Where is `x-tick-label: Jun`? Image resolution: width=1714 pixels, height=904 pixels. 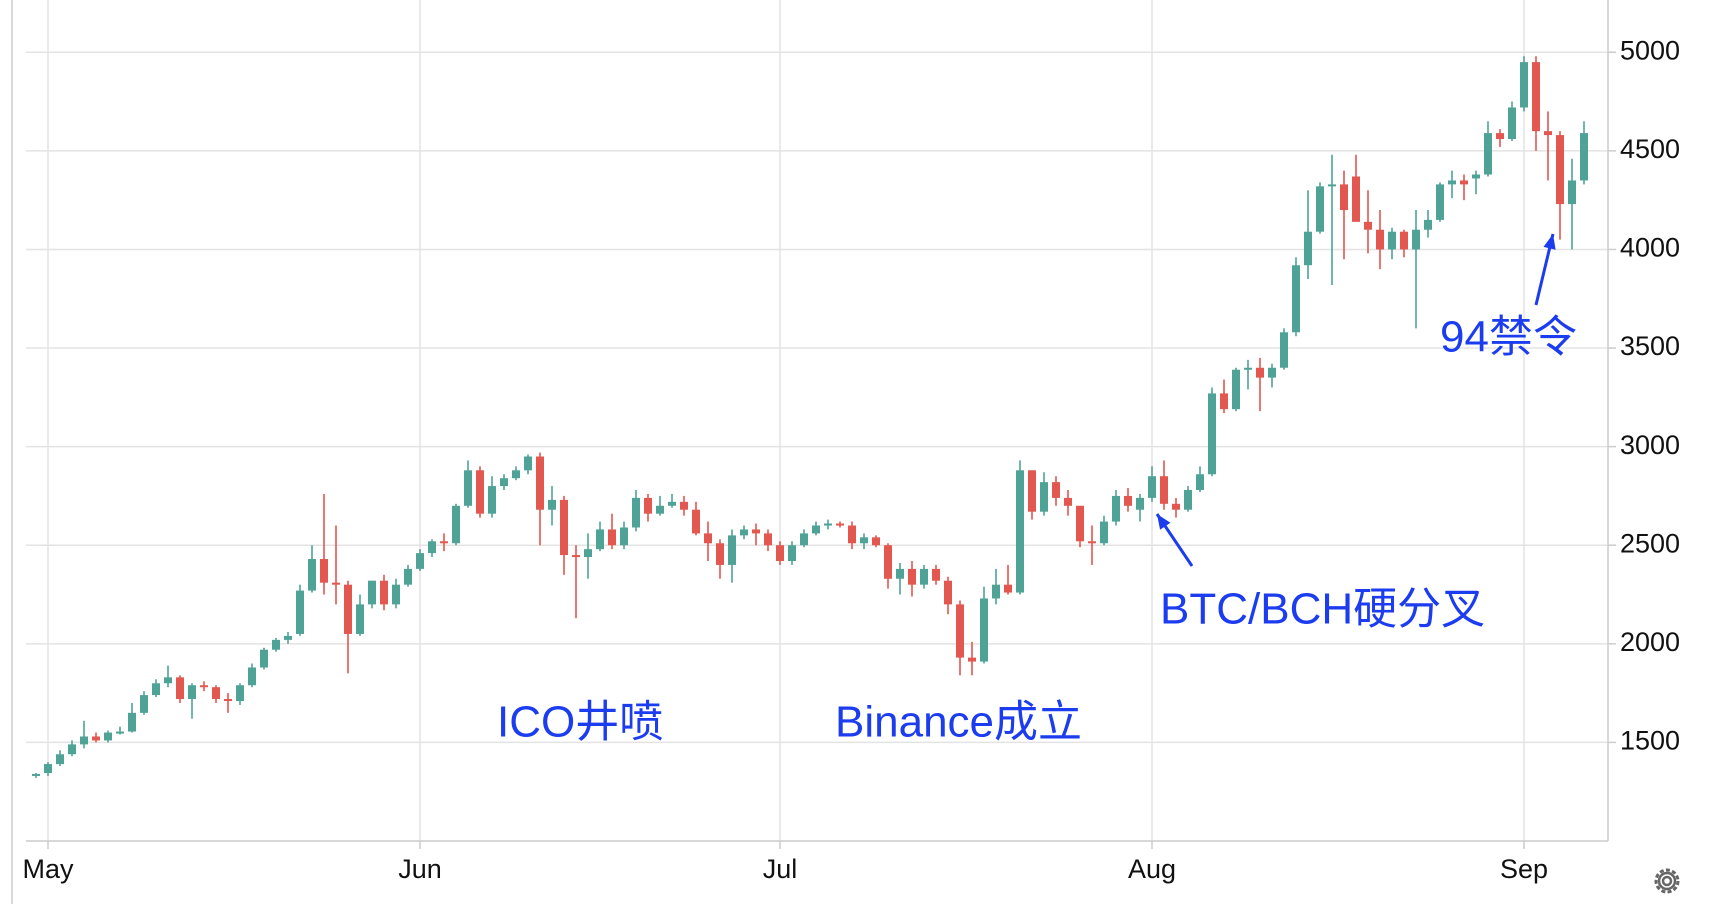 x-tick-label: Jun is located at coordinates (420, 869).